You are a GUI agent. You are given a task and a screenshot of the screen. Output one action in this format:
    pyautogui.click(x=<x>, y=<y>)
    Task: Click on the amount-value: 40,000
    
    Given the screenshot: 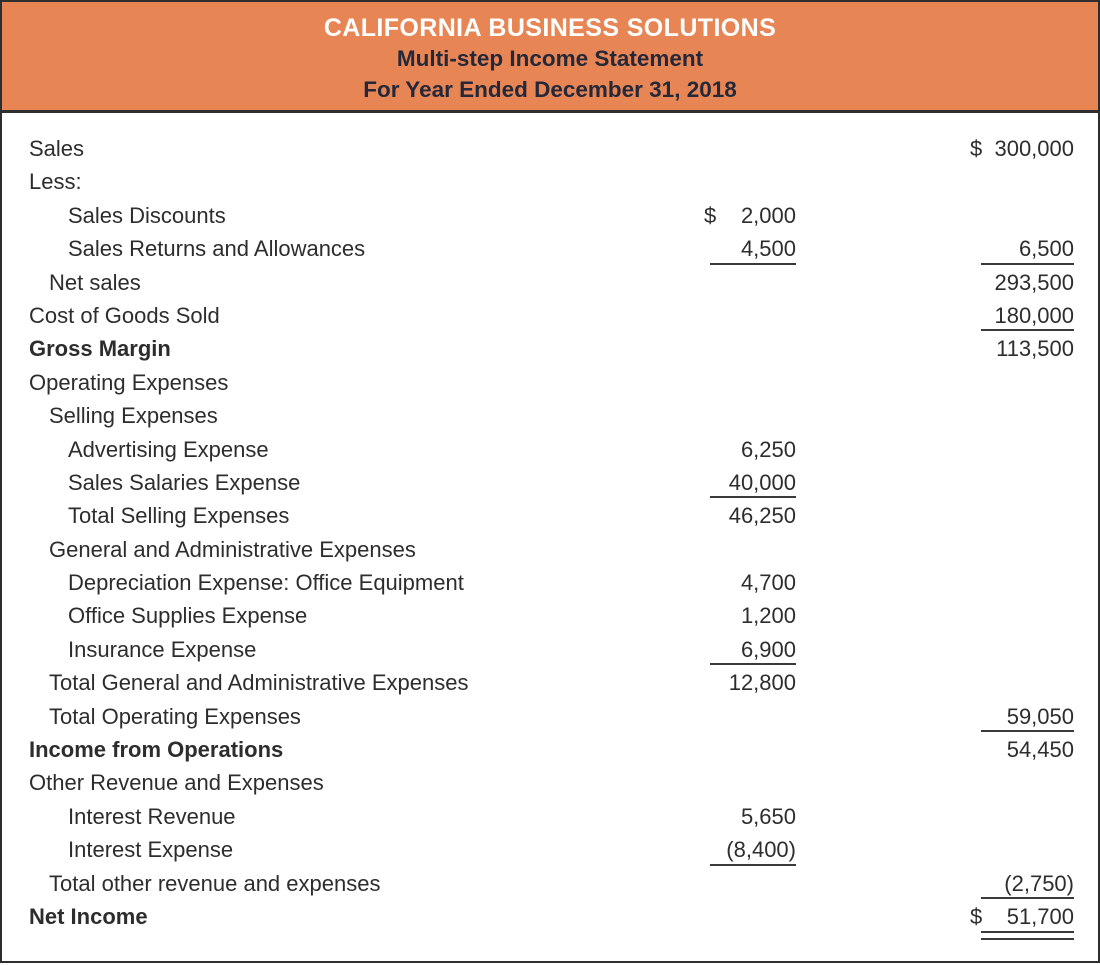 What is the action you would take?
    pyautogui.click(x=762, y=482)
    